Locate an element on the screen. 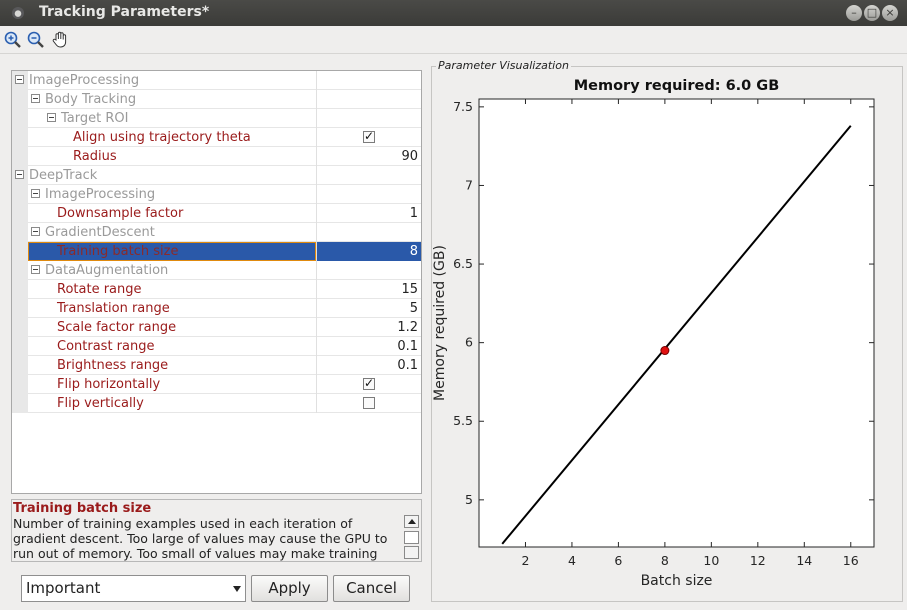 The image size is (907, 610). description-scrollbar is located at coordinates (412, 537).